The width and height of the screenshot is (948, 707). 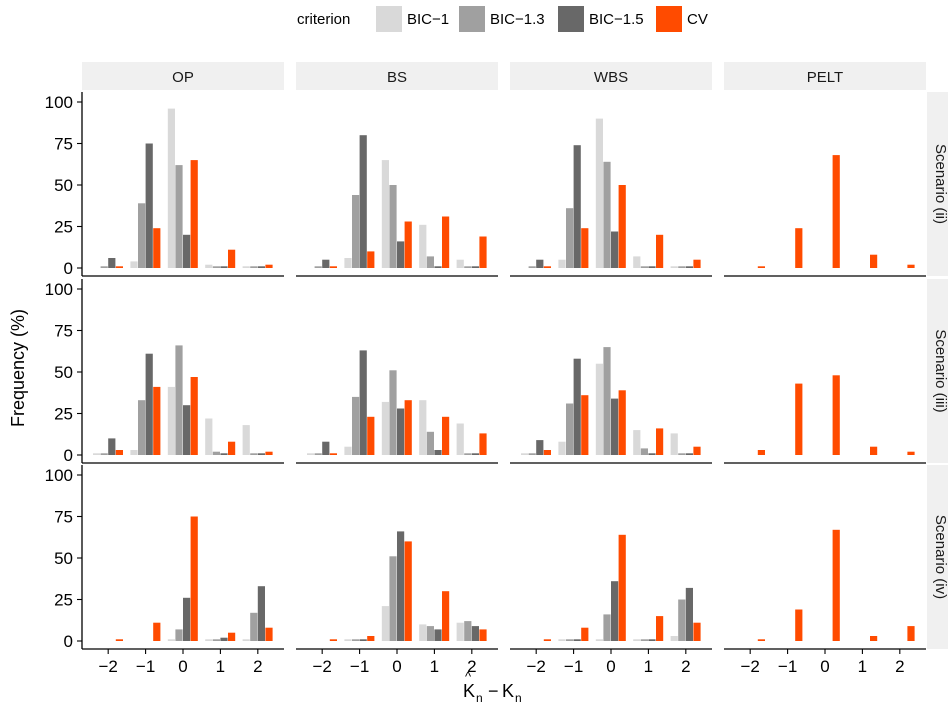 What do you see at coordinates (209, 266) in the screenshot?
I see `bar-r0-c0-x3-s0` at bounding box center [209, 266].